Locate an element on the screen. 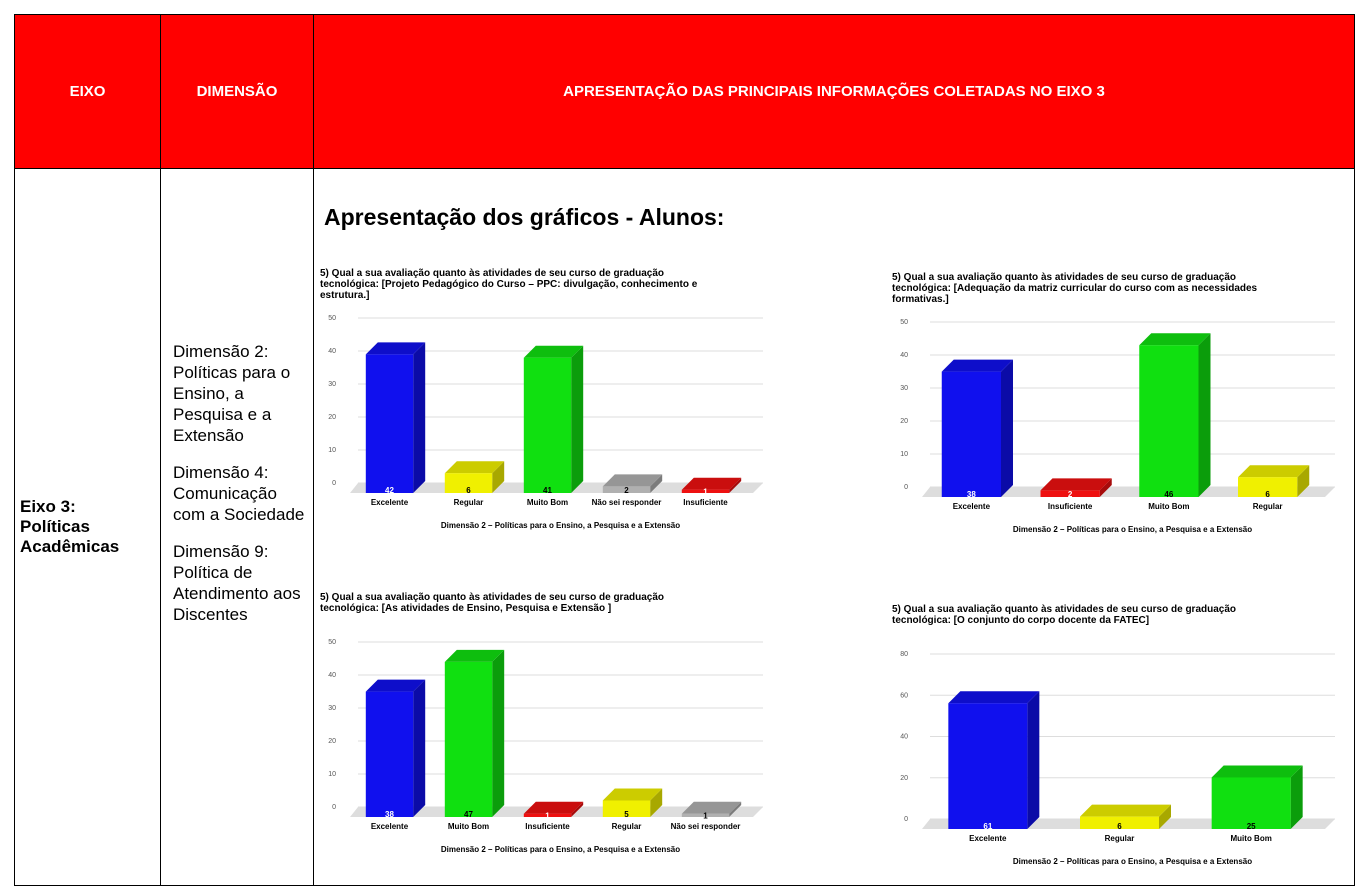 Image resolution: width=1361 pixels, height=892 pixels. value-label: 47 is located at coordinates (468, 814).